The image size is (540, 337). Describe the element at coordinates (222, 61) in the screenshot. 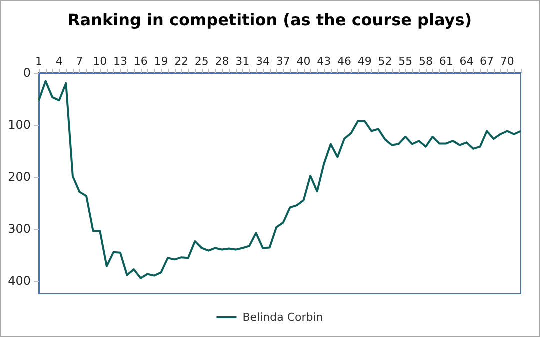

I see `x-tick-label: 28` at that location.